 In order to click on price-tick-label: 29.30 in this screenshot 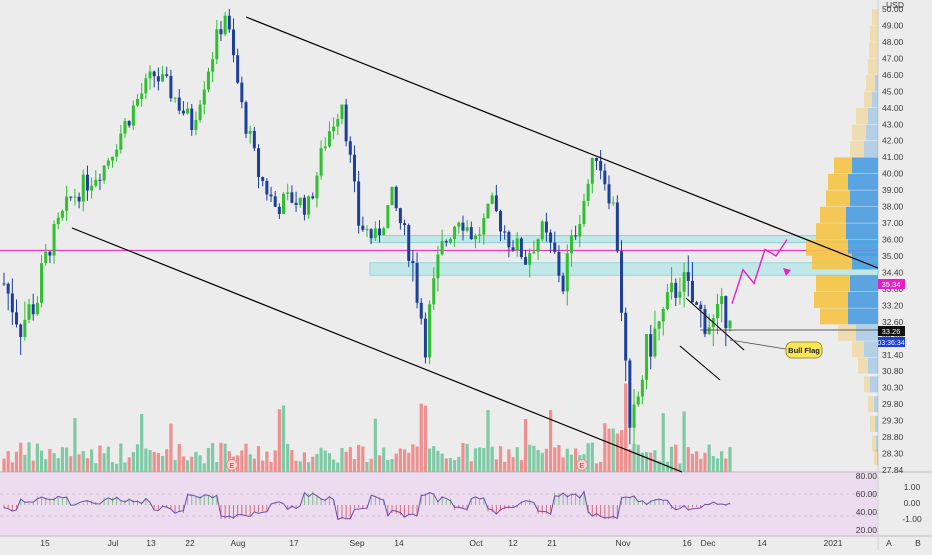, I will do `click(893, 421)`.